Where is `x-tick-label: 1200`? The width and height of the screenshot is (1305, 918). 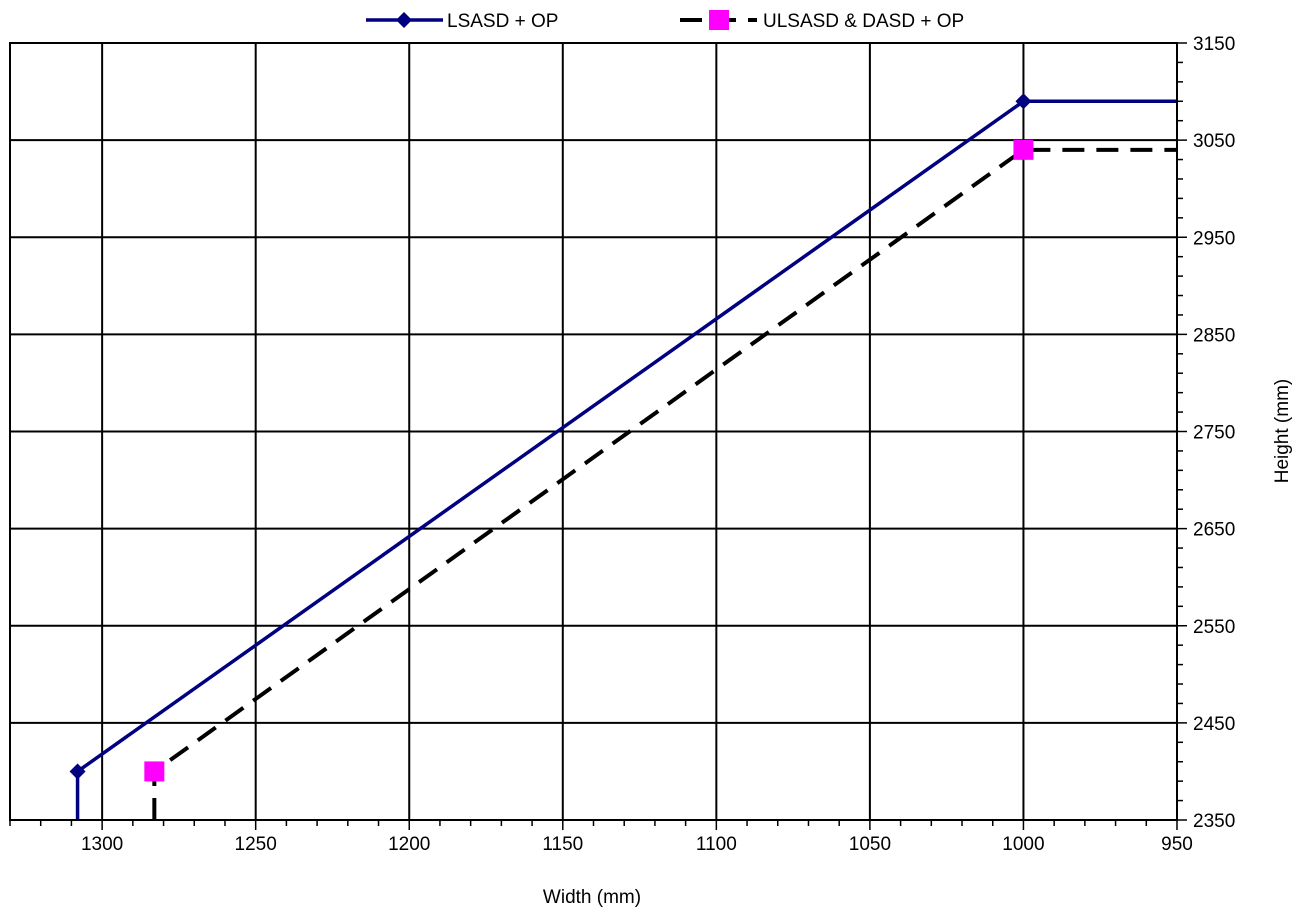
x-tick-label: 1200 is located at coordinates (409, 844).